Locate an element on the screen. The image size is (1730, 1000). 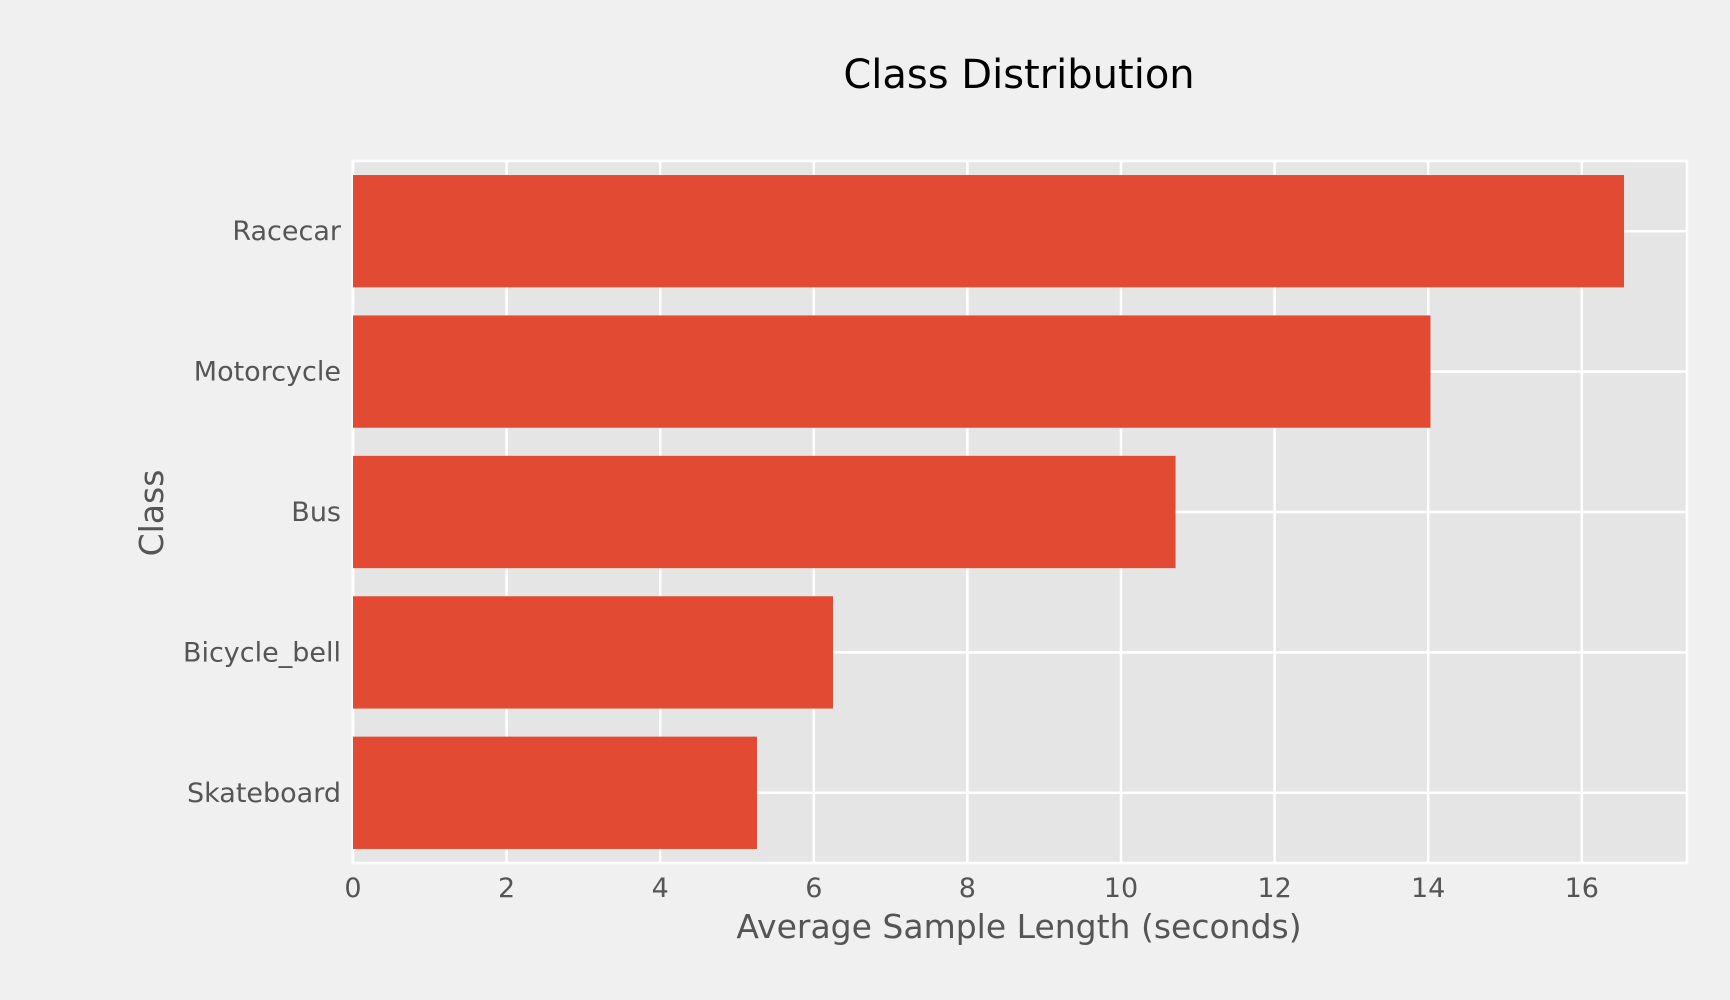
x-axis-ticks: 0 2 4 6 8 10 12 14 16 is located at coordinates (971, 888).